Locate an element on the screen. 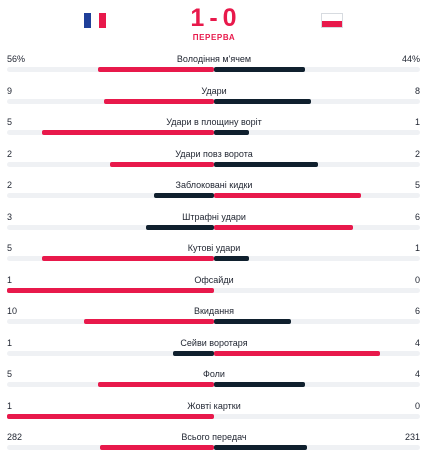  match-status: ПЕРЕРВА is located at coordinates (214, 37).